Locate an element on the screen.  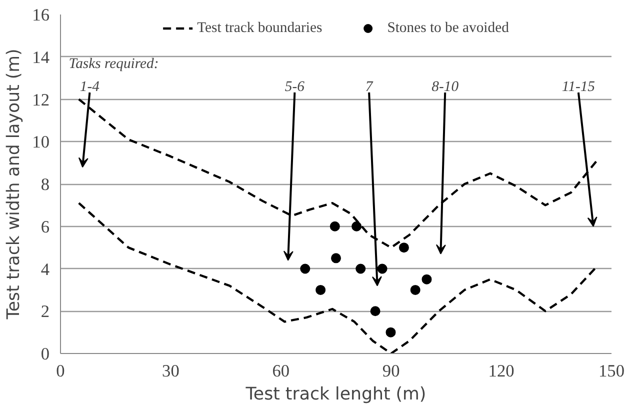
x-axis-title: Test track lenght (m) is located at coordinates (335, 394).